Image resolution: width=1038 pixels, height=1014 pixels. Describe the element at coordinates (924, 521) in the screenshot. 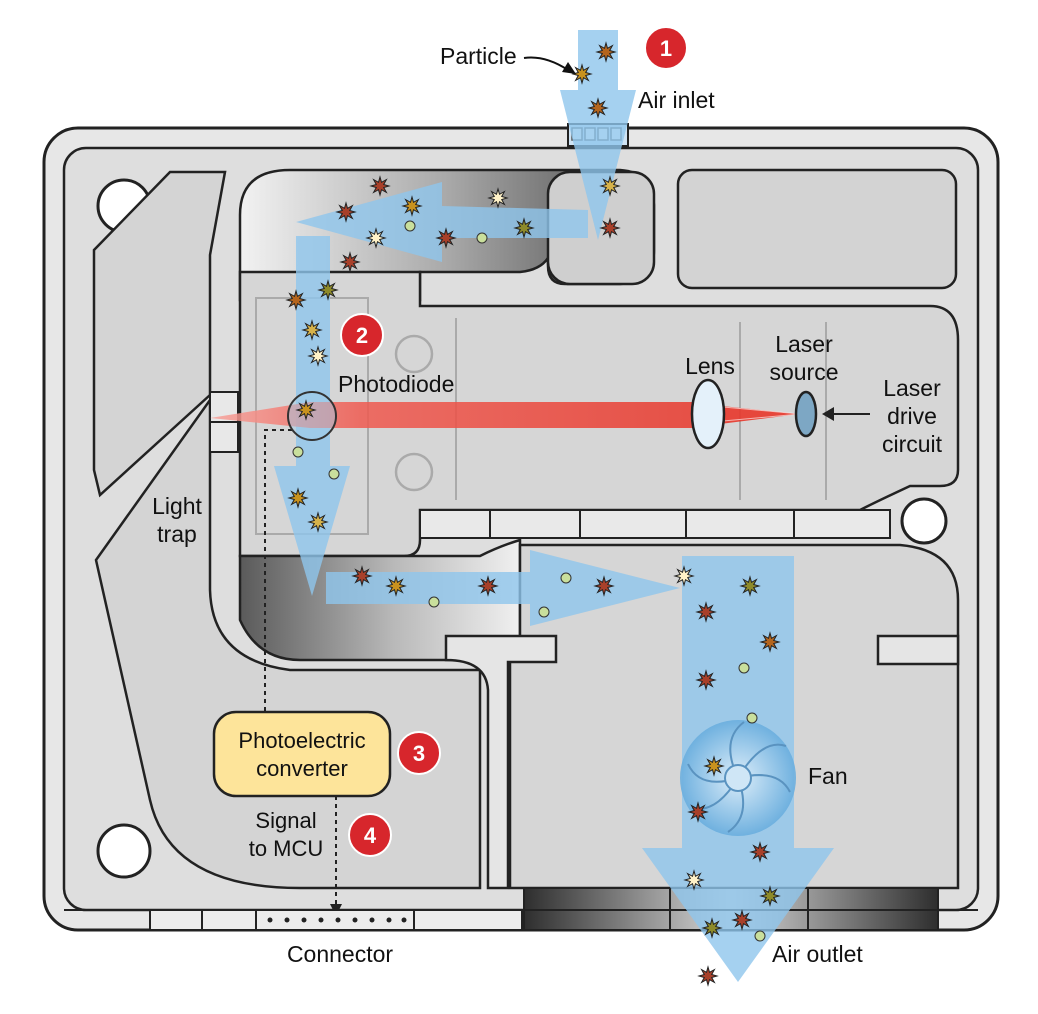

I see `mounting-hole-right` at that location.